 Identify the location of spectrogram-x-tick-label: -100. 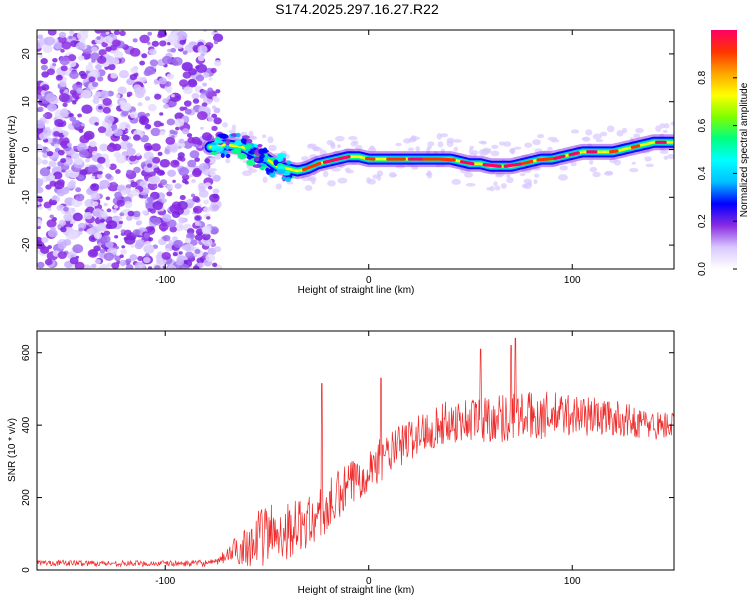
(165, 280).